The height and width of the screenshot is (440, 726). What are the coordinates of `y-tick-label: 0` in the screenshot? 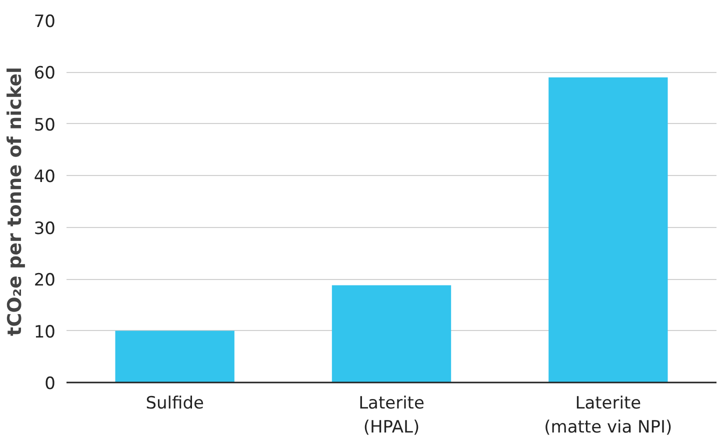 It's located at (50, 384).